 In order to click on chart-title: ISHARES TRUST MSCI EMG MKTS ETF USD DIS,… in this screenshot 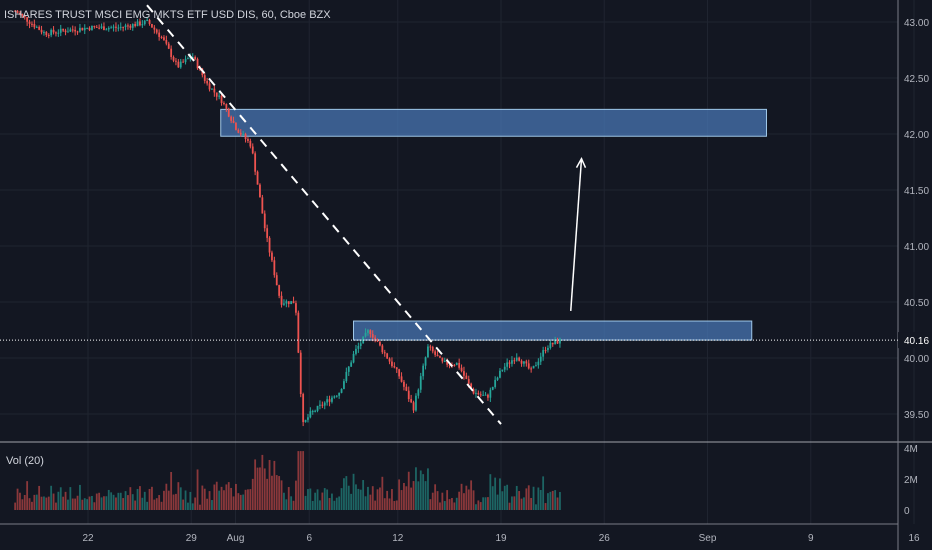, I will do `click(167, 15)`.